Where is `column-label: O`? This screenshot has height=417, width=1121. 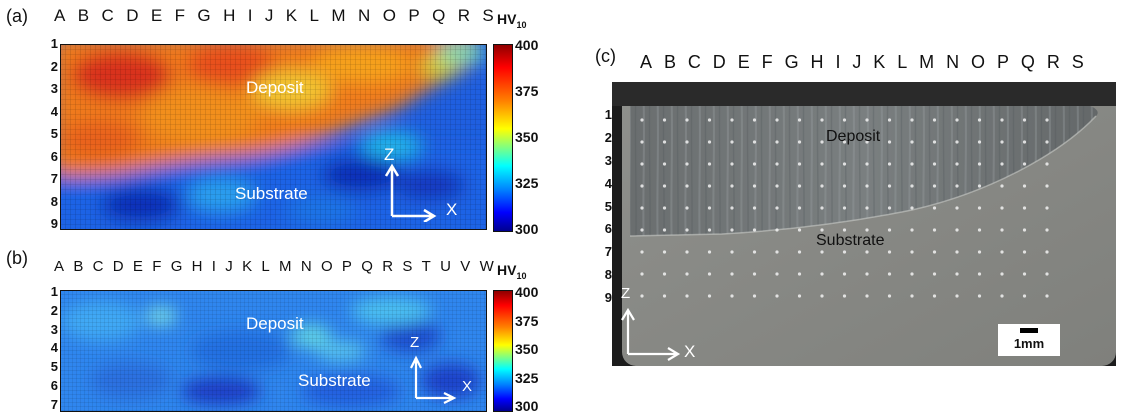 column-label: O is located at coordinates (326, 266).